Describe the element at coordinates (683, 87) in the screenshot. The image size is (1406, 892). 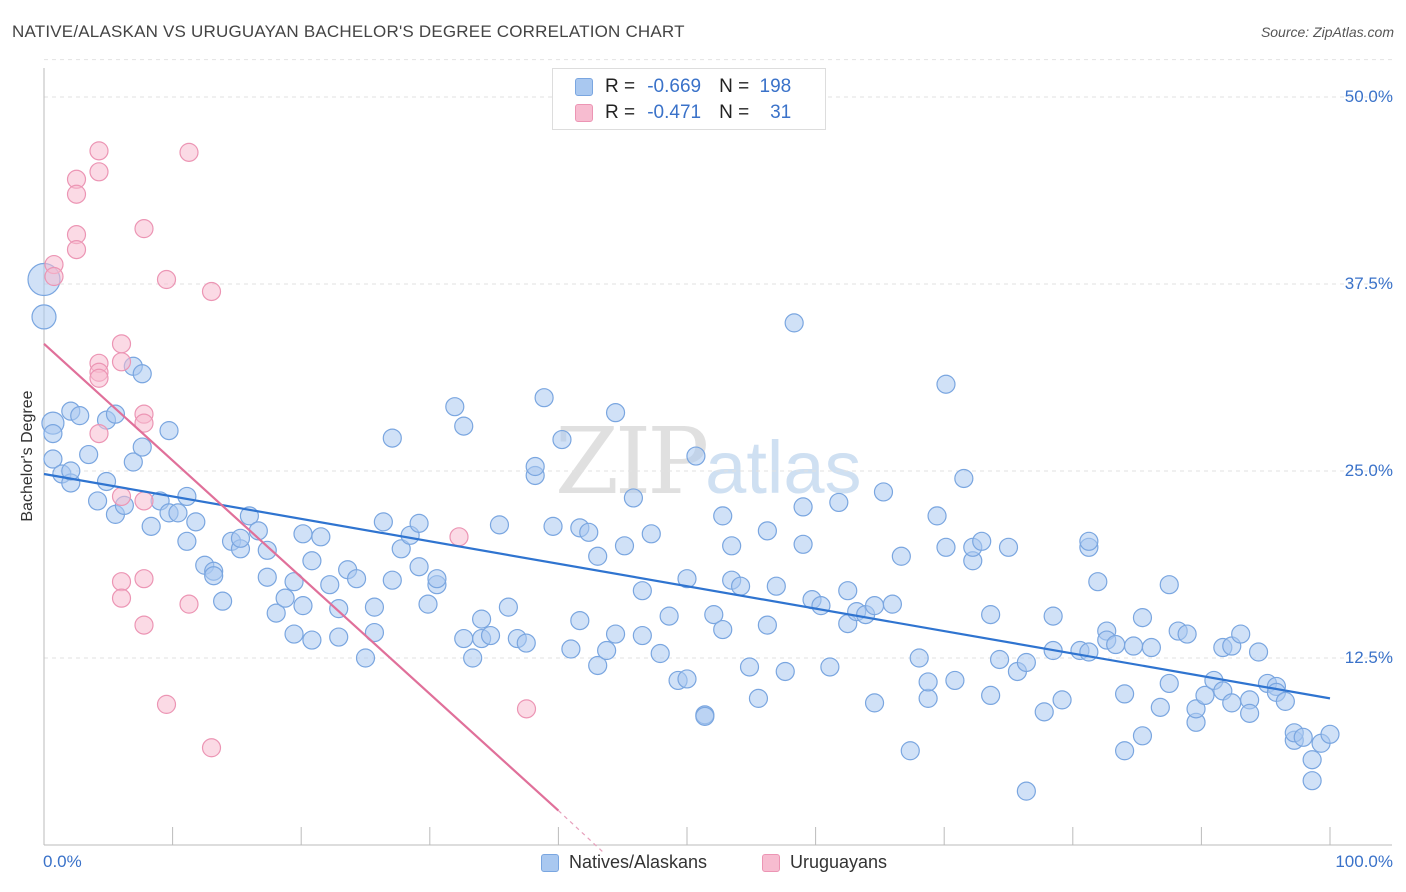
I see `legend-row-natives: R = -0.669 N = 198` at that location.